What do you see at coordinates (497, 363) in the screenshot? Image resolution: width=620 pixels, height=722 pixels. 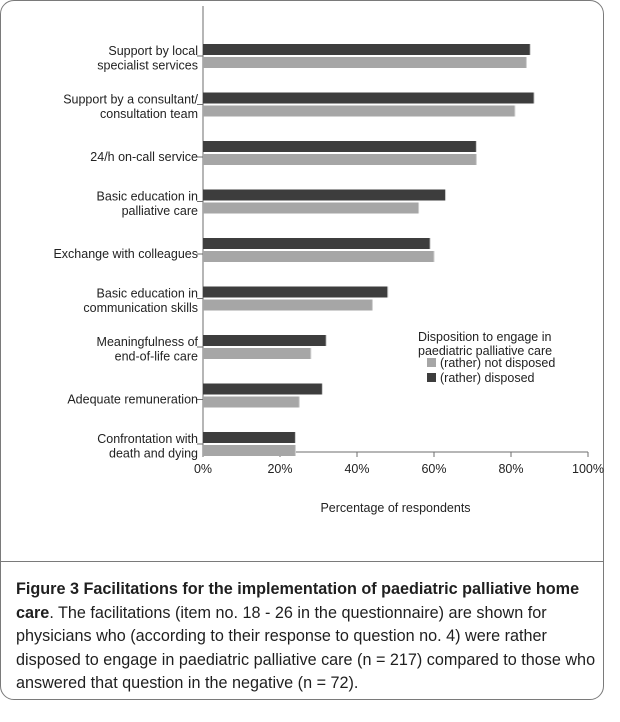 I see `legend-entry: (rather) not disposed` at bounding box center [497, 363].